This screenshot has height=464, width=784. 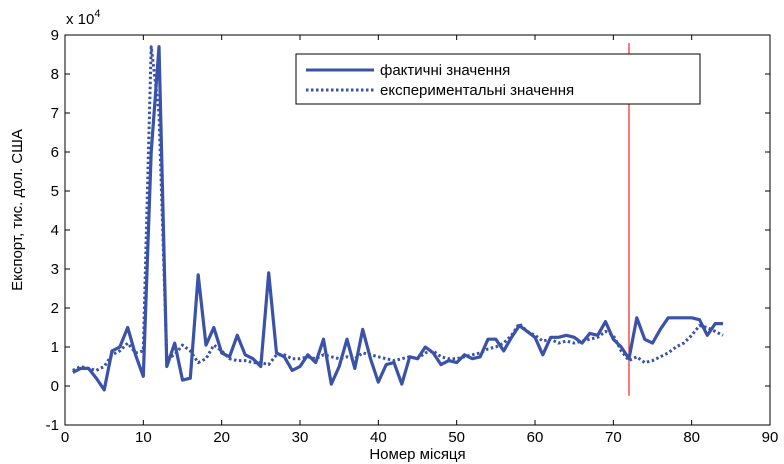 What do you see at coordinates (300, 437) in the screenshot?
I see `x-tick-label: 30` at bounding box center [300, 437].